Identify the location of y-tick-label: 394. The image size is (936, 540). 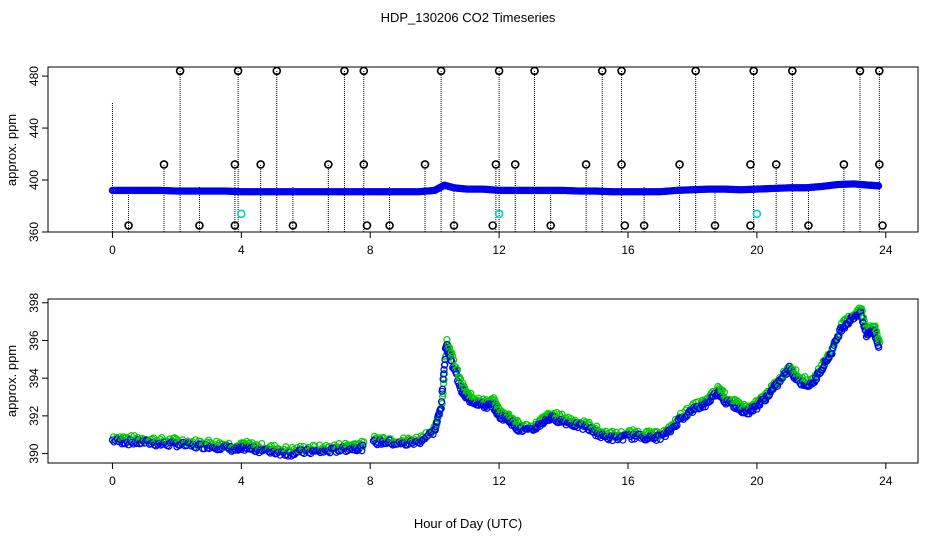
(34, 378).